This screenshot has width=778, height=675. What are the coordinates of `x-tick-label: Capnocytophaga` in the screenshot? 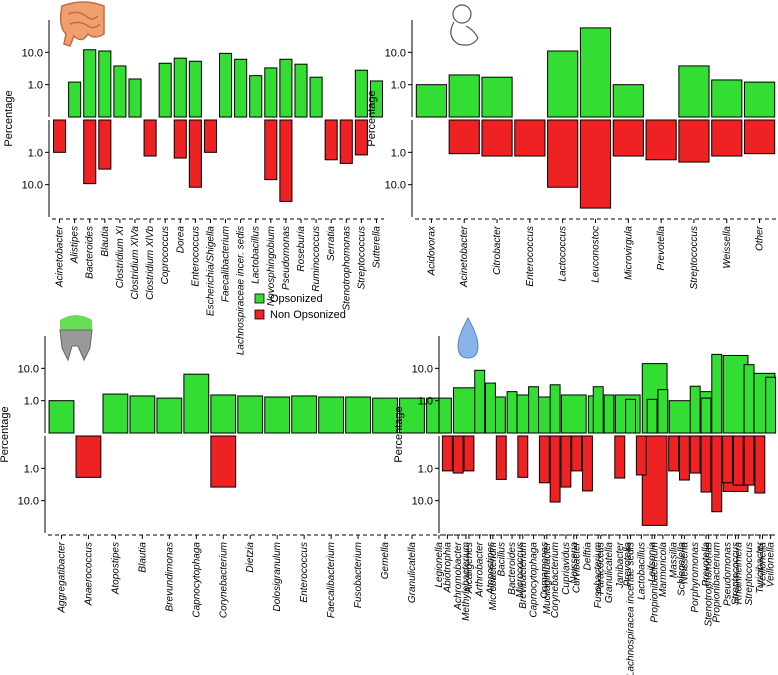 It's located at (534, 580).